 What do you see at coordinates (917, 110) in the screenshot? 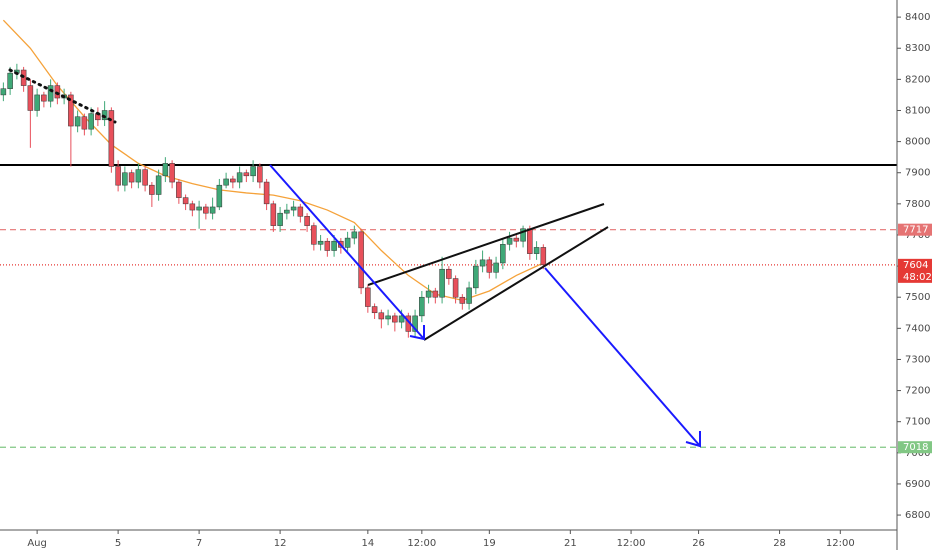
I see `y-tick-label: 8100` at bounding box center [917, 110].